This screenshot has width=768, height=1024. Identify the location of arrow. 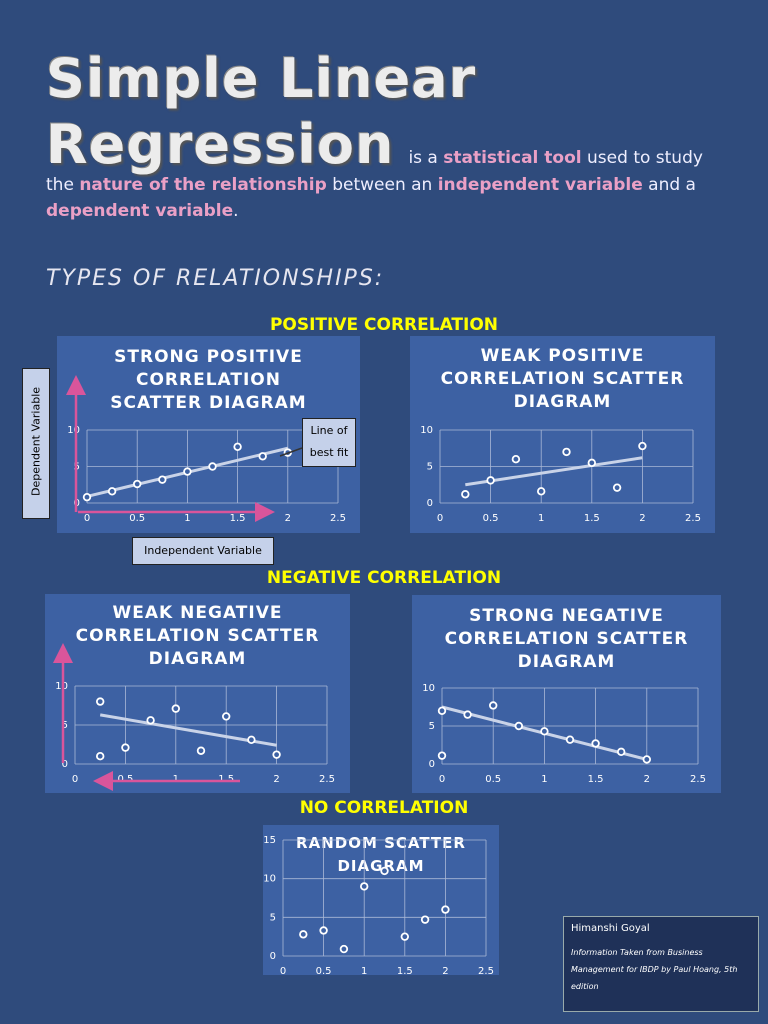
(291, 452).